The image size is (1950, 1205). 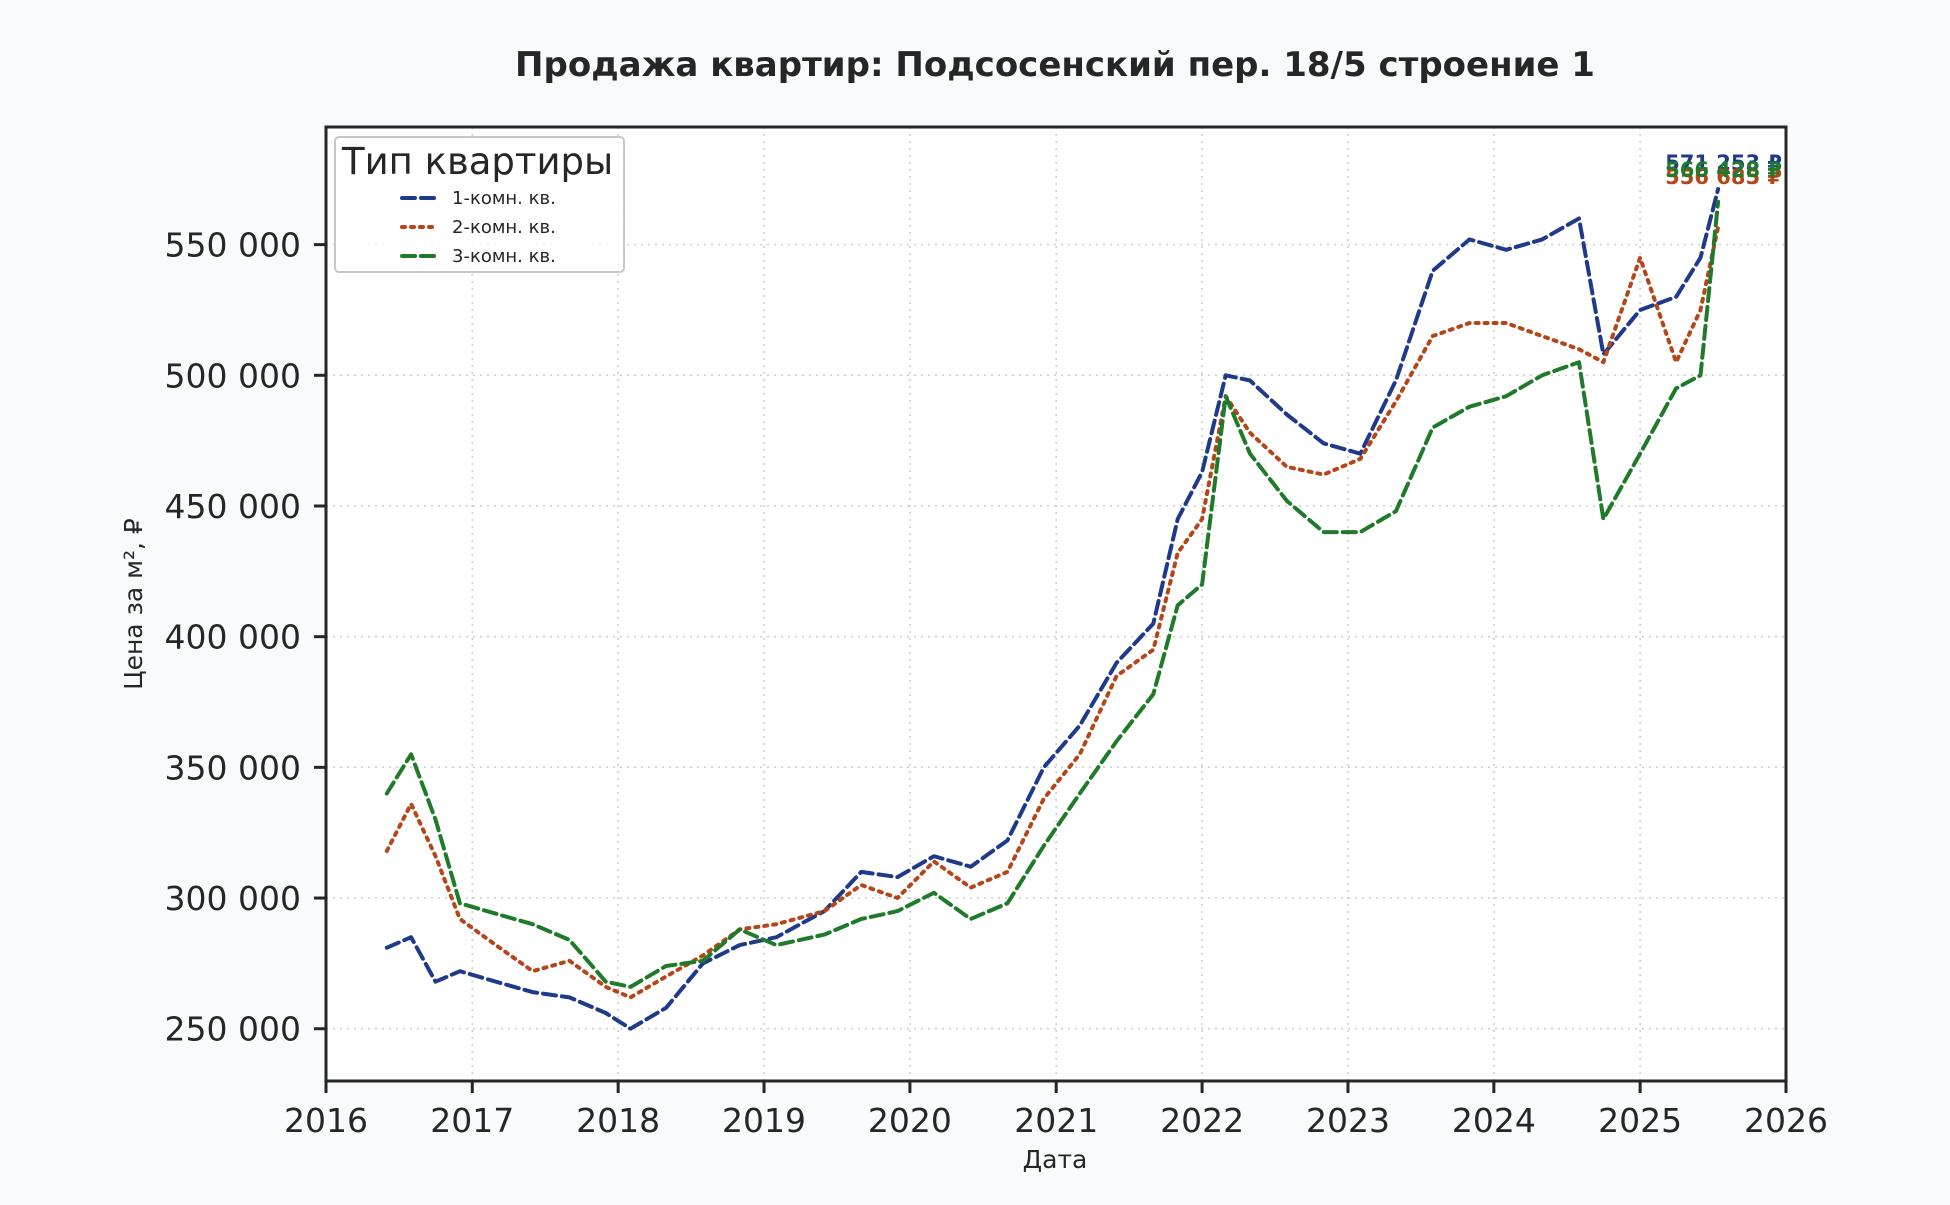 What do you see at coordinates (233, 245) in the screenshot?
I see `y-tick-label: 550 000` at bounding box center [233, 245].